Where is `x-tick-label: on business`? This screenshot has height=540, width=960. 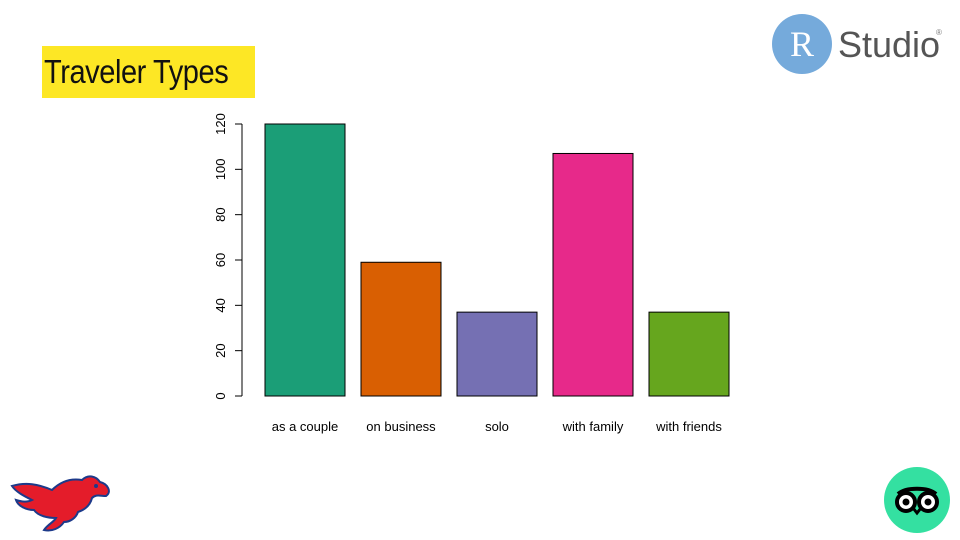
x-tick-label: on business is located at coordinates (401, 426).